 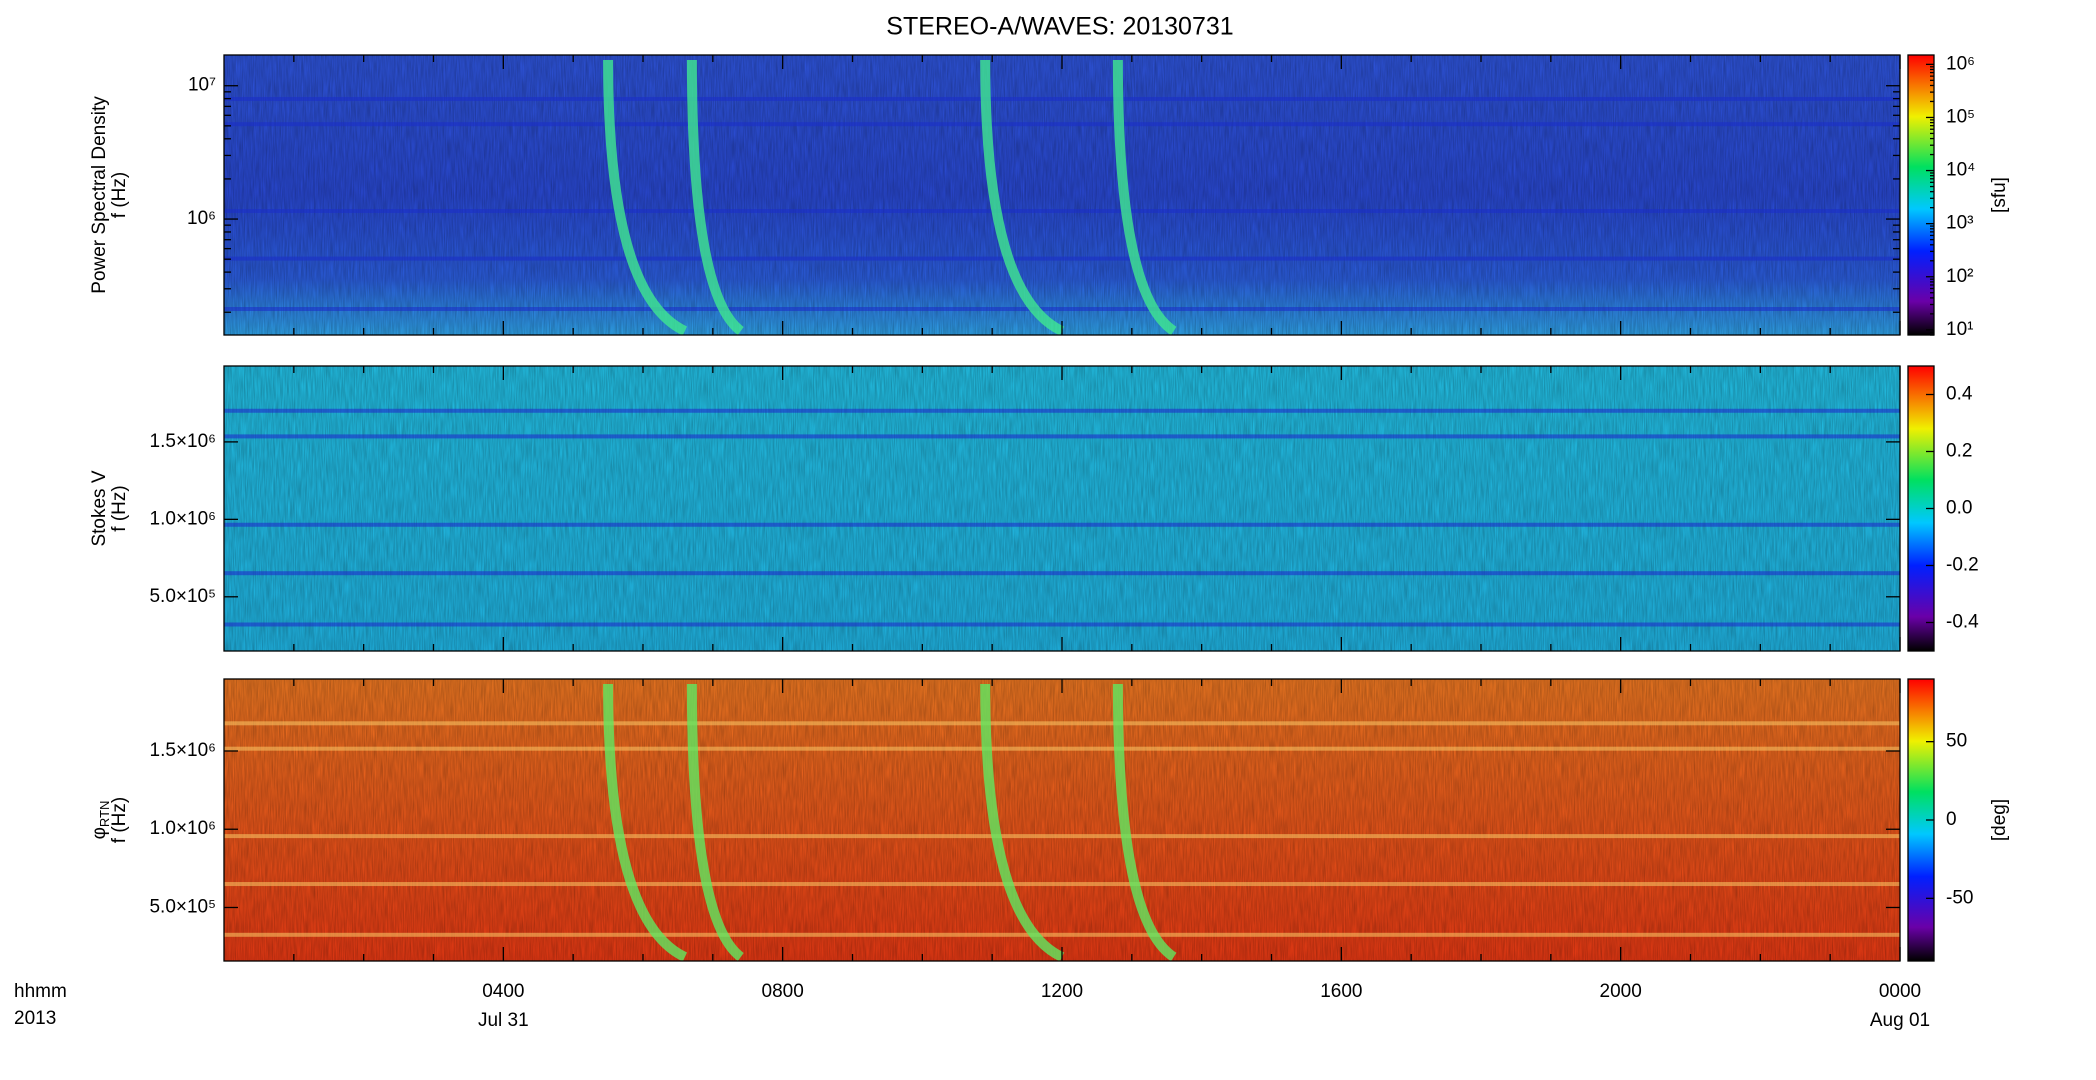 What do you see at coordinates (1341, 991) in the screenshot?
I see `x-tick-label: 1600` at bounding box center [1341, 991].